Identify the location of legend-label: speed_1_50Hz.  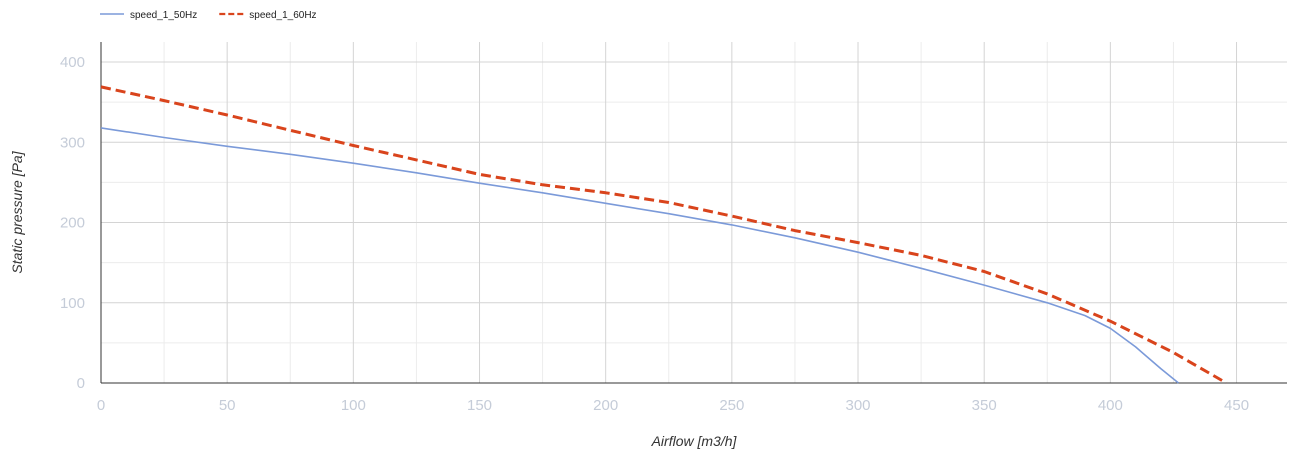
(163, 15).